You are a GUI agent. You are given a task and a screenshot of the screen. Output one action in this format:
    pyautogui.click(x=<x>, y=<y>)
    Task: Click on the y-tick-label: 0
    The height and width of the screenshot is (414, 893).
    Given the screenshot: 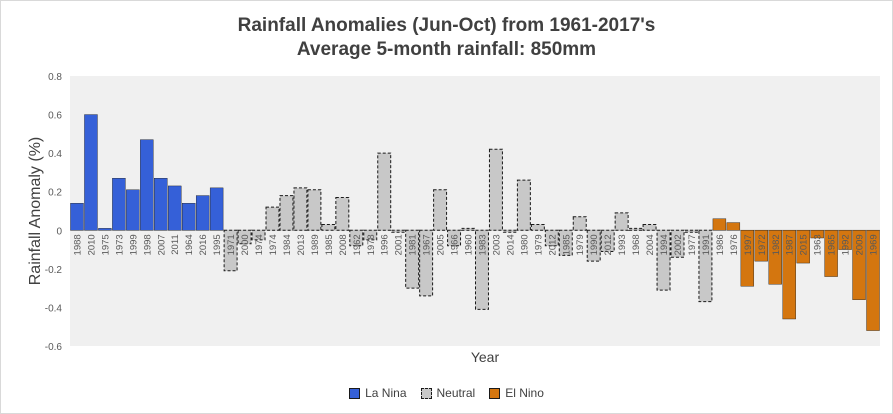 What is the action you would take?
    pyautogui.click(x=59, y=231)
    